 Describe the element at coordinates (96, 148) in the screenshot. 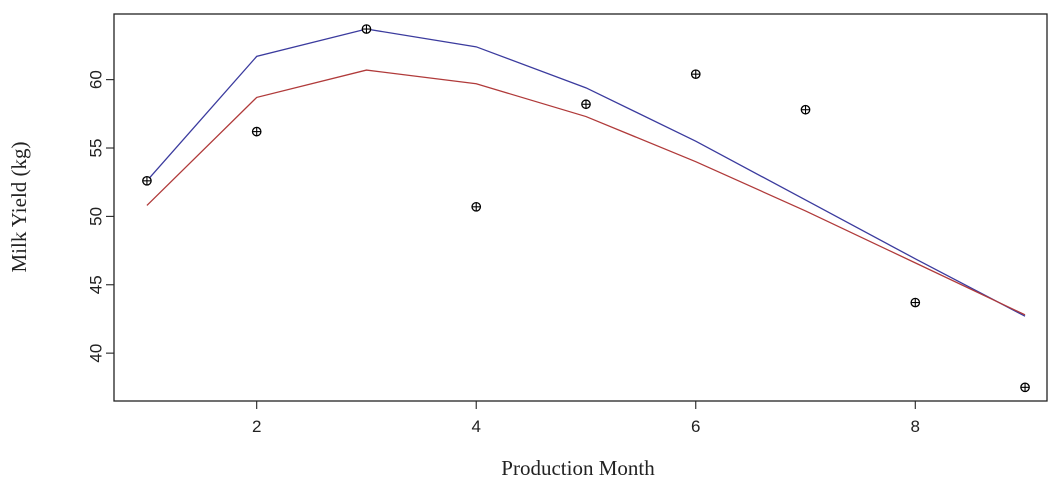

I see `y-tick-label: 55` at that location.